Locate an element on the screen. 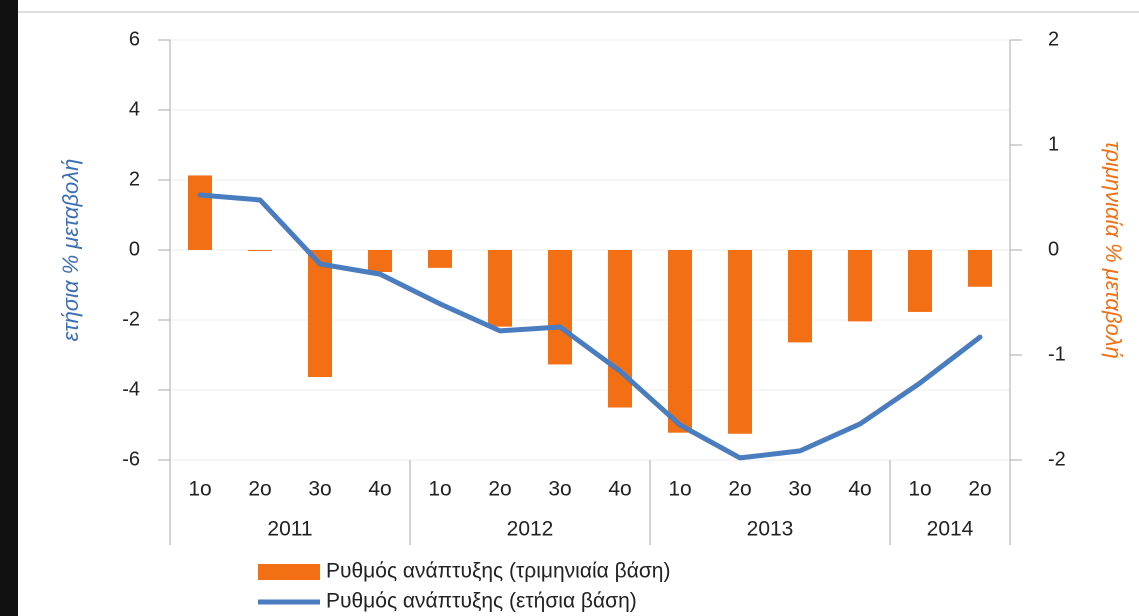 The image size is (1139, 616). x-group-label: 2014 is located at coordinates (950, 529).